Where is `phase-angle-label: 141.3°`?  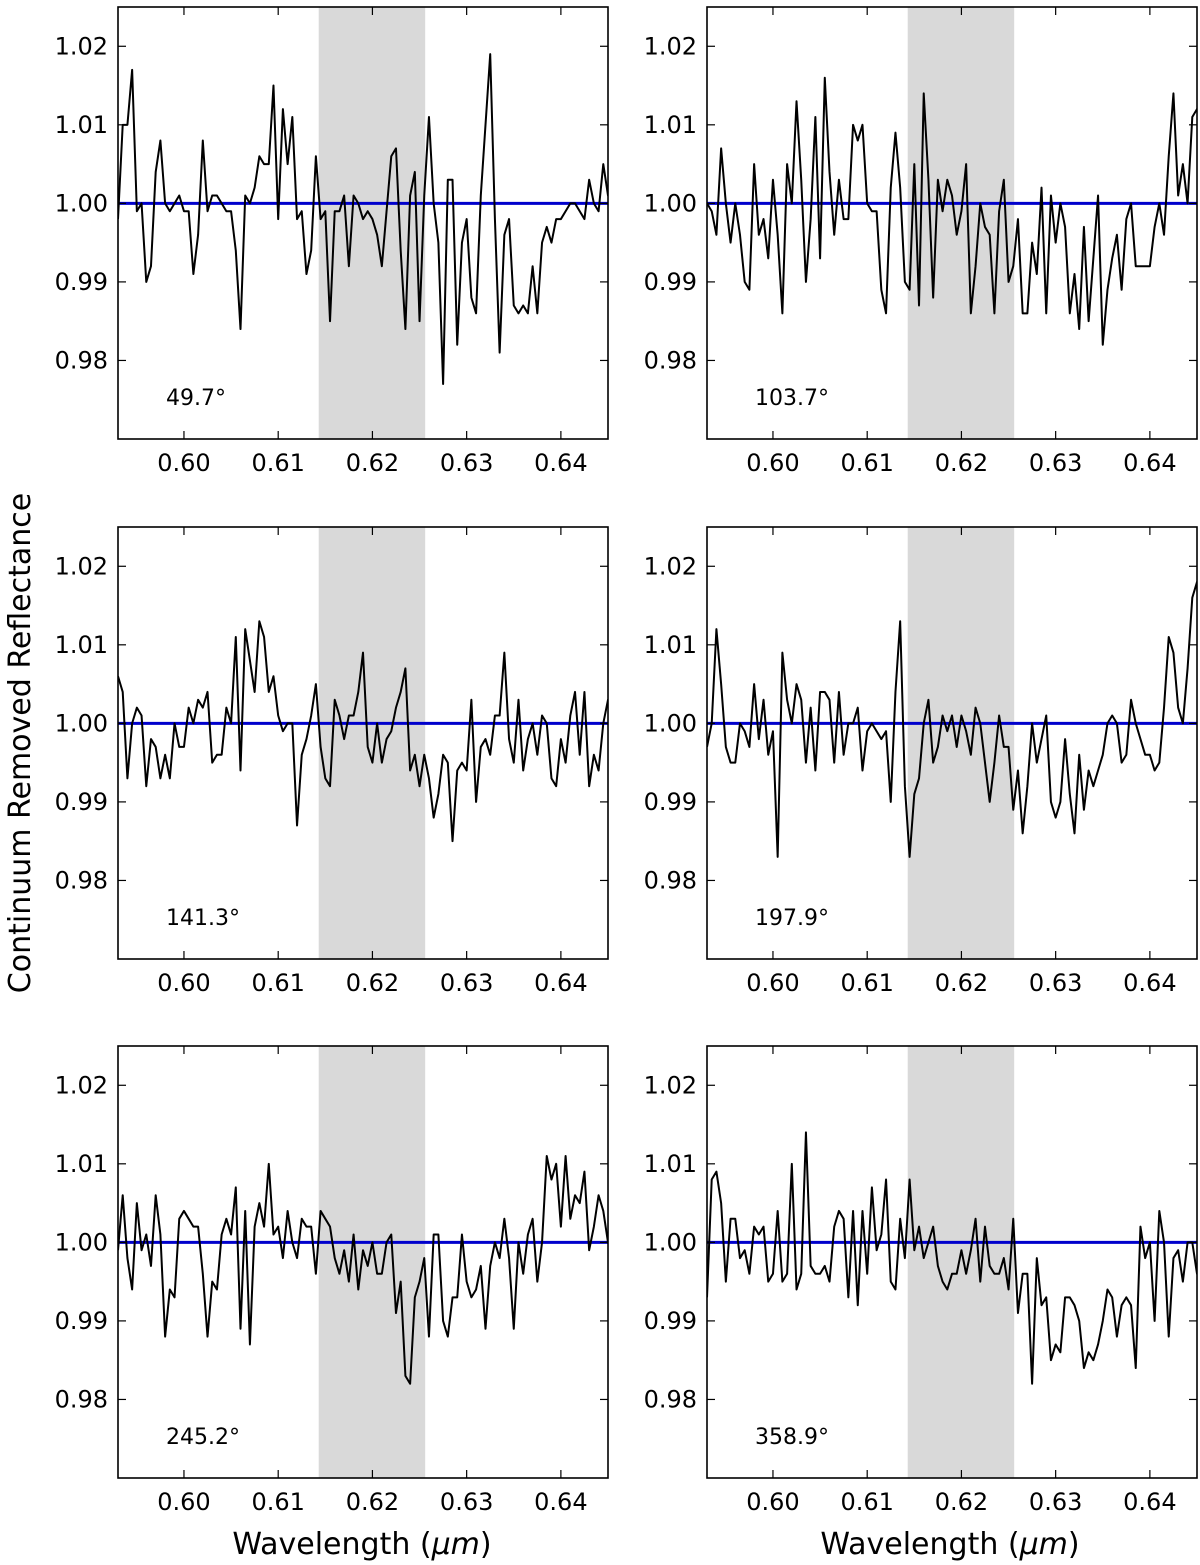 phase-angle-label: 141.3° is located at coordinates (203, 918).